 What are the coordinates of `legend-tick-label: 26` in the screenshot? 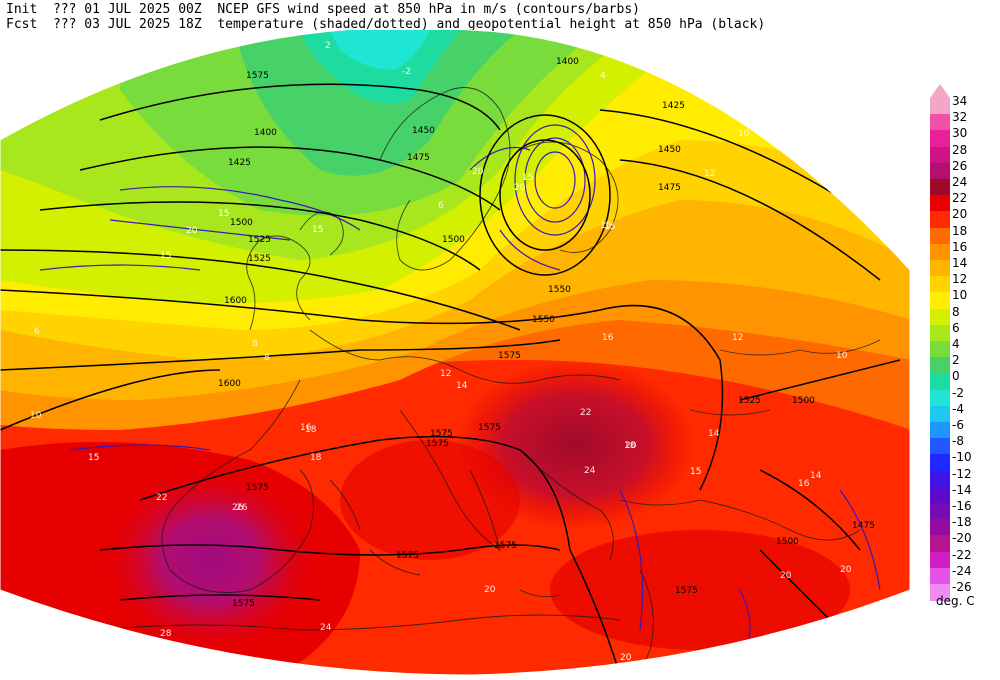 It's located at (960, 165).